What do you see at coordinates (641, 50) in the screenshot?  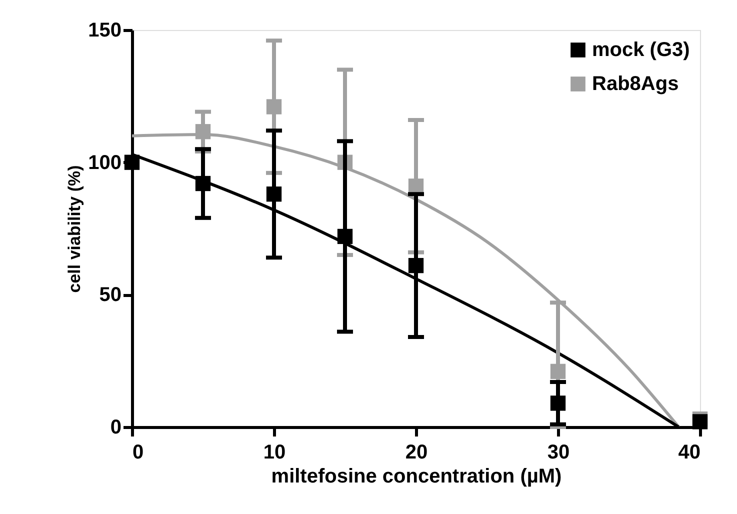 I see `legend-label: mock (G3)` at bounding box center [641, 50].